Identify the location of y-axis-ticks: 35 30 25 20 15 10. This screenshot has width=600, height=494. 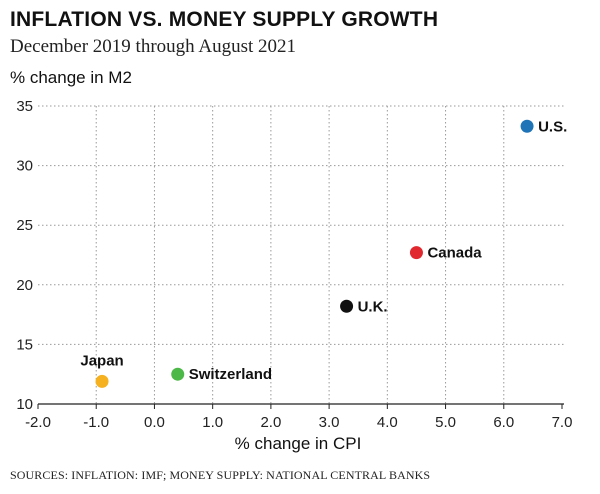
(24, 255).